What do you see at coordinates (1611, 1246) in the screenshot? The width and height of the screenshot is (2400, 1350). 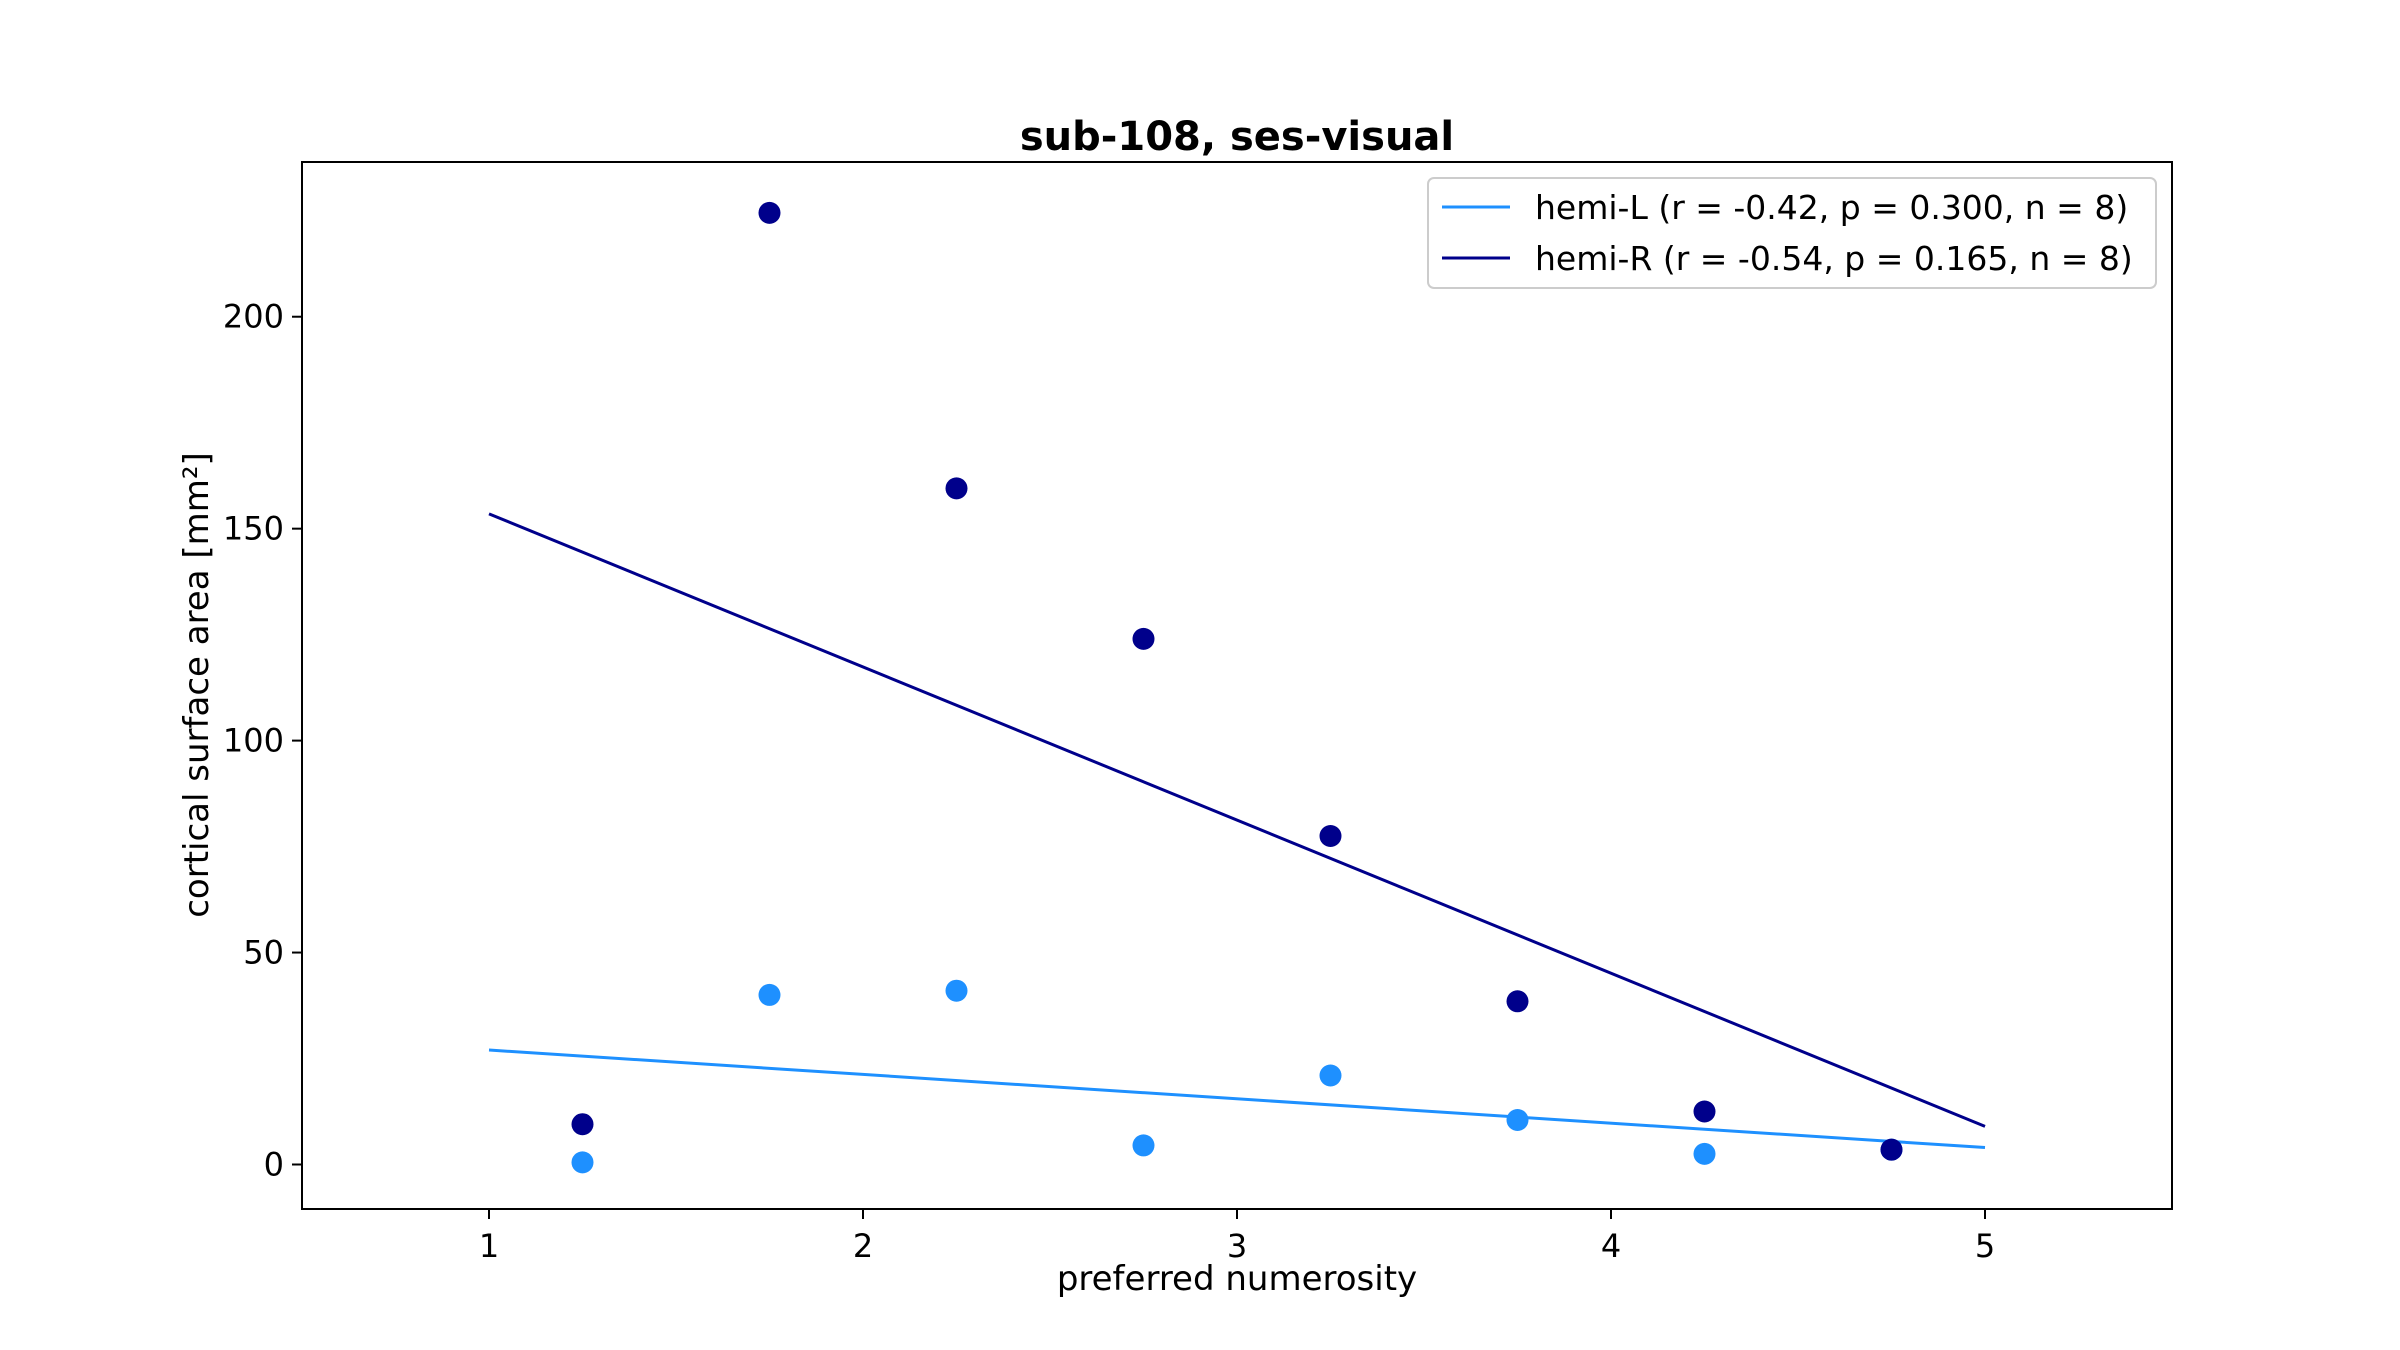 I see `x-tick-label-3: 4` at bounding box center [1611, 1246].